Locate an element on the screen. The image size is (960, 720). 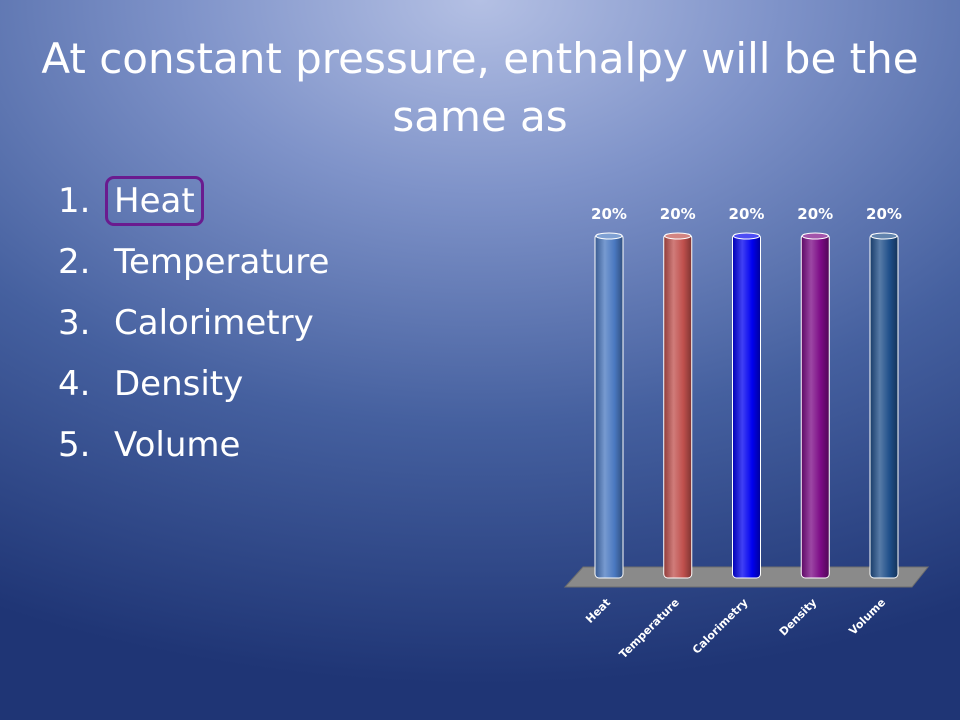
value-label-group: 20% 20% 20% 20% 20% is located at coordinates (746, 214).